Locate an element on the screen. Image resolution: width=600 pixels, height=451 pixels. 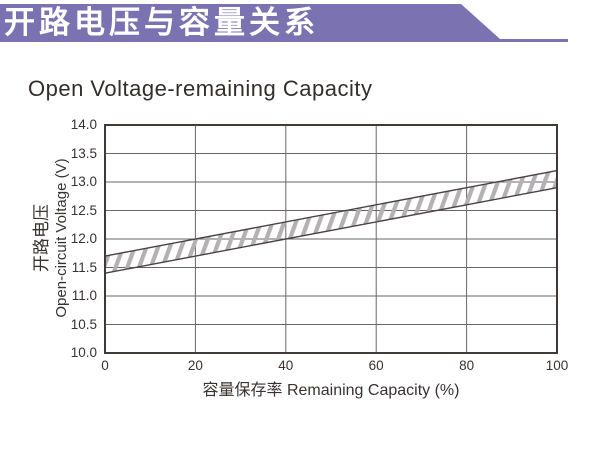
y-tick-label: 10.5 is located at coordinates (83, 324).